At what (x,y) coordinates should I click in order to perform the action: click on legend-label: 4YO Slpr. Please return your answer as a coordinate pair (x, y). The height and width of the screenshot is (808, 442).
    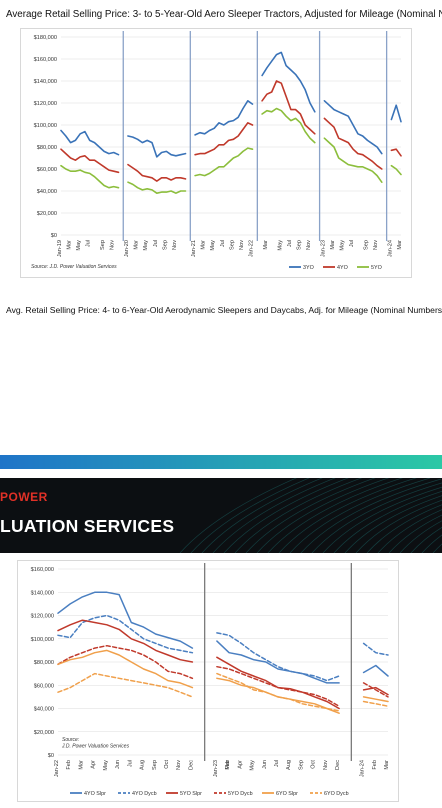
    Looking at the image, I should click on (95, 794).